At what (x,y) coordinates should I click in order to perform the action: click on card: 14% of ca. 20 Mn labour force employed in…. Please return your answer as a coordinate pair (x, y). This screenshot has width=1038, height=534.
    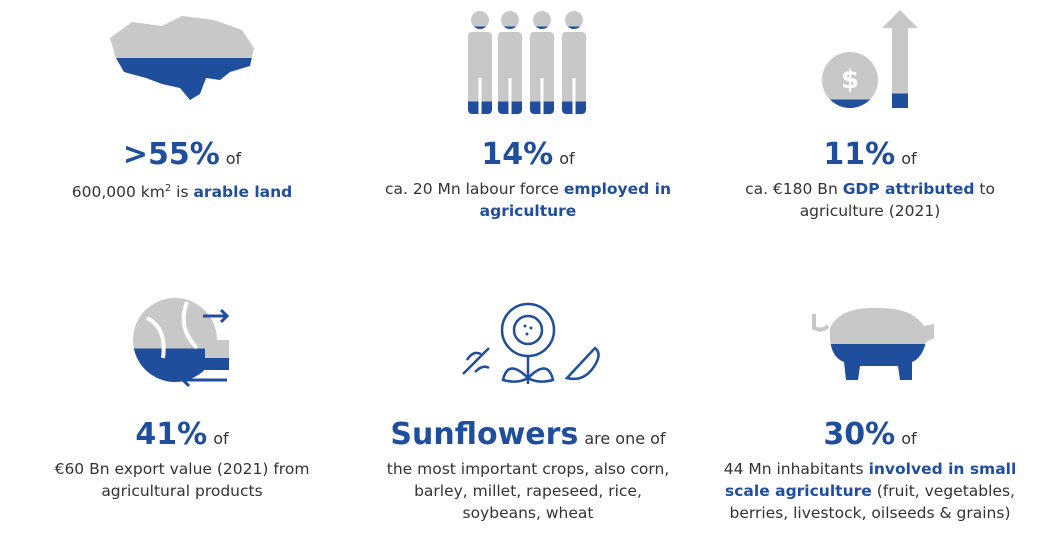
    Looking at the image, I should click on (528, 115).